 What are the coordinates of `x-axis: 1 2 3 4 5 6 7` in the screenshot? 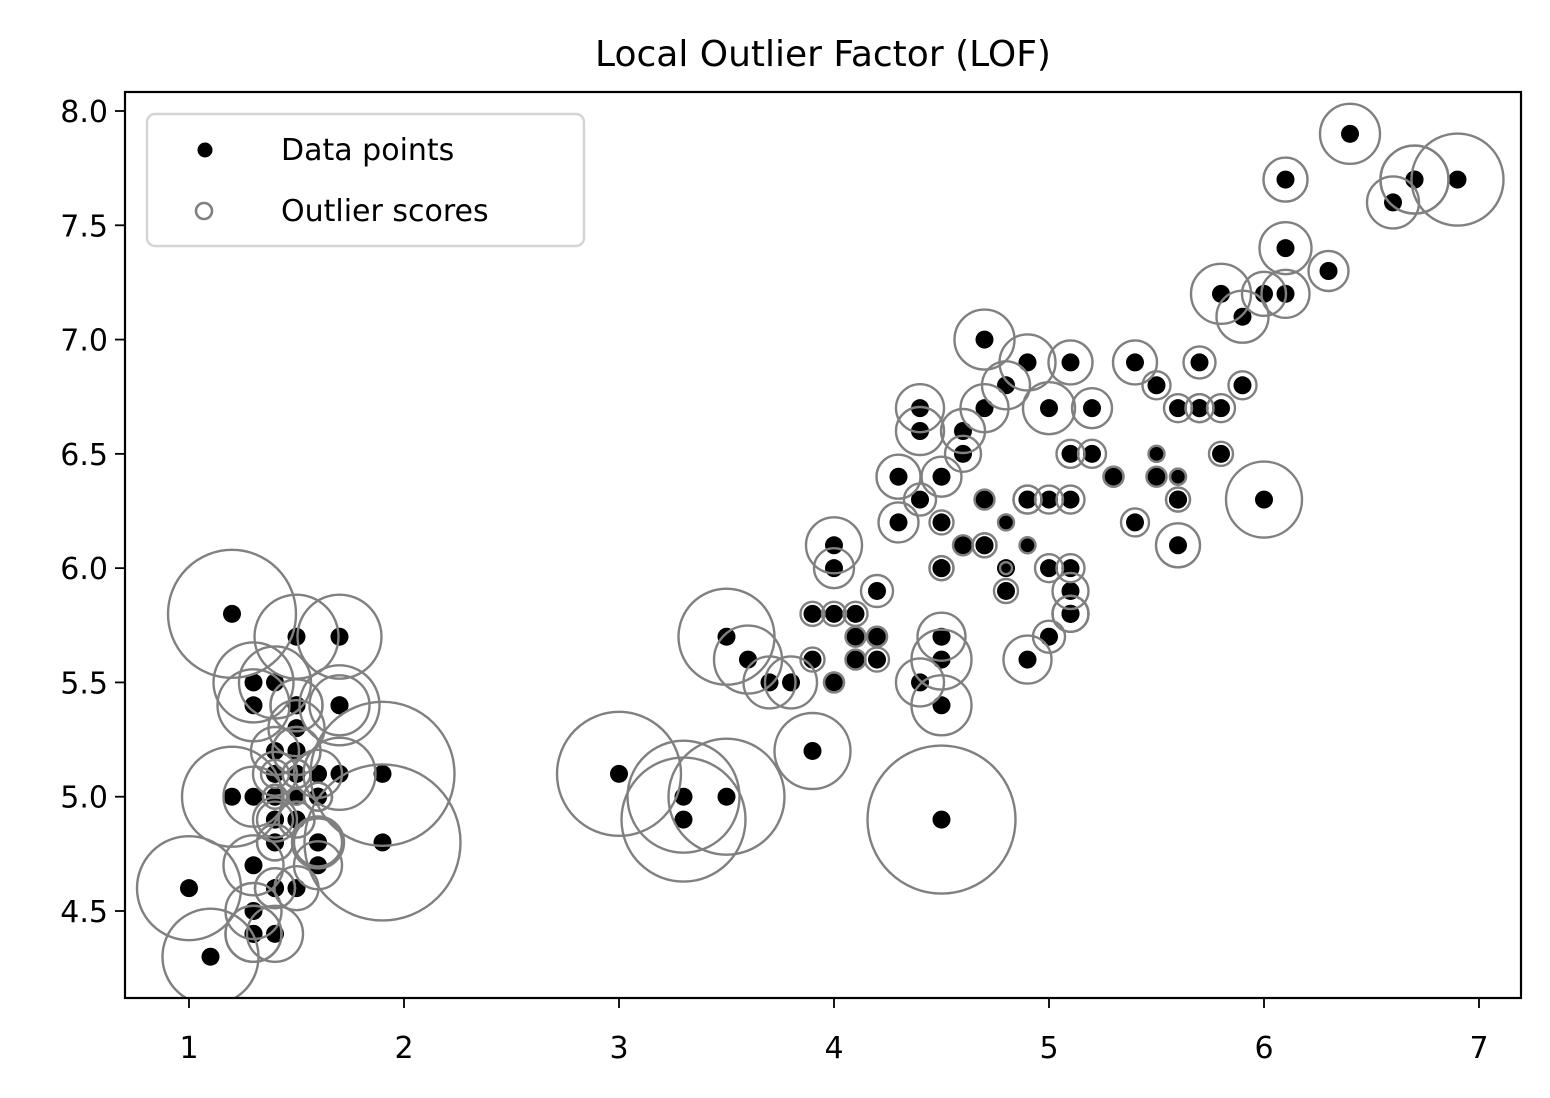 It's located at (834, 1032).